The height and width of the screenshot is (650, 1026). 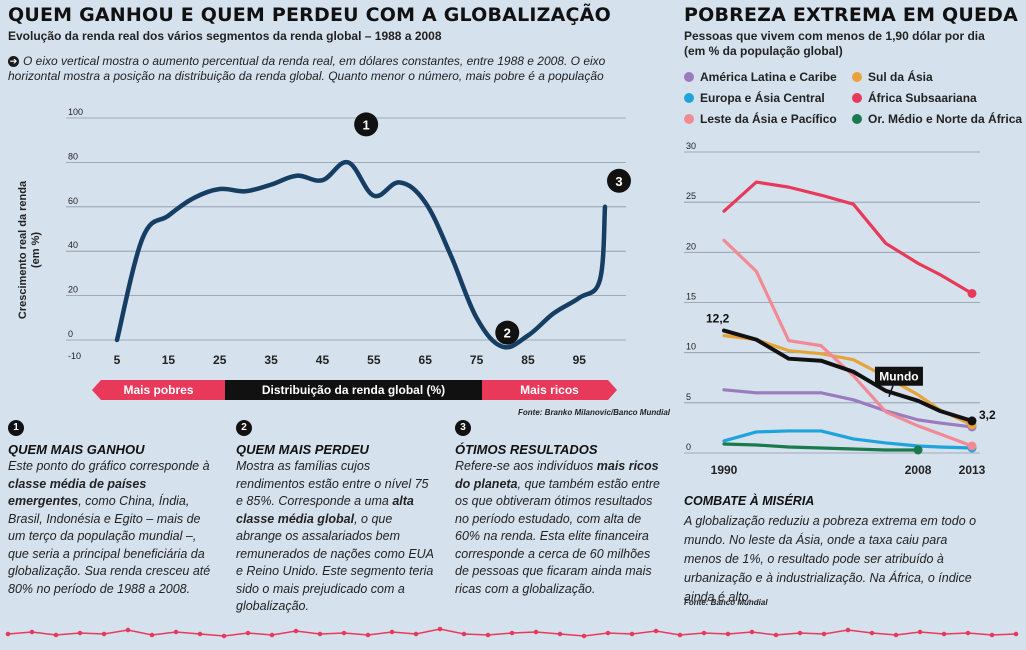 I want to click on box-3-text-b: mais ricos do planeta, so click(x=557, y=475).